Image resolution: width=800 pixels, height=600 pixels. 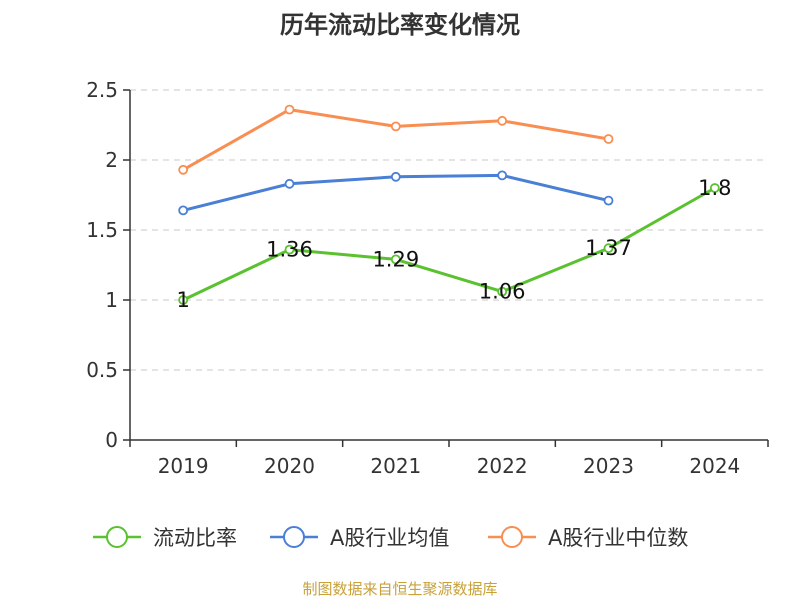 I want to click on data-label: 1.37, so click(x=608, y=248).